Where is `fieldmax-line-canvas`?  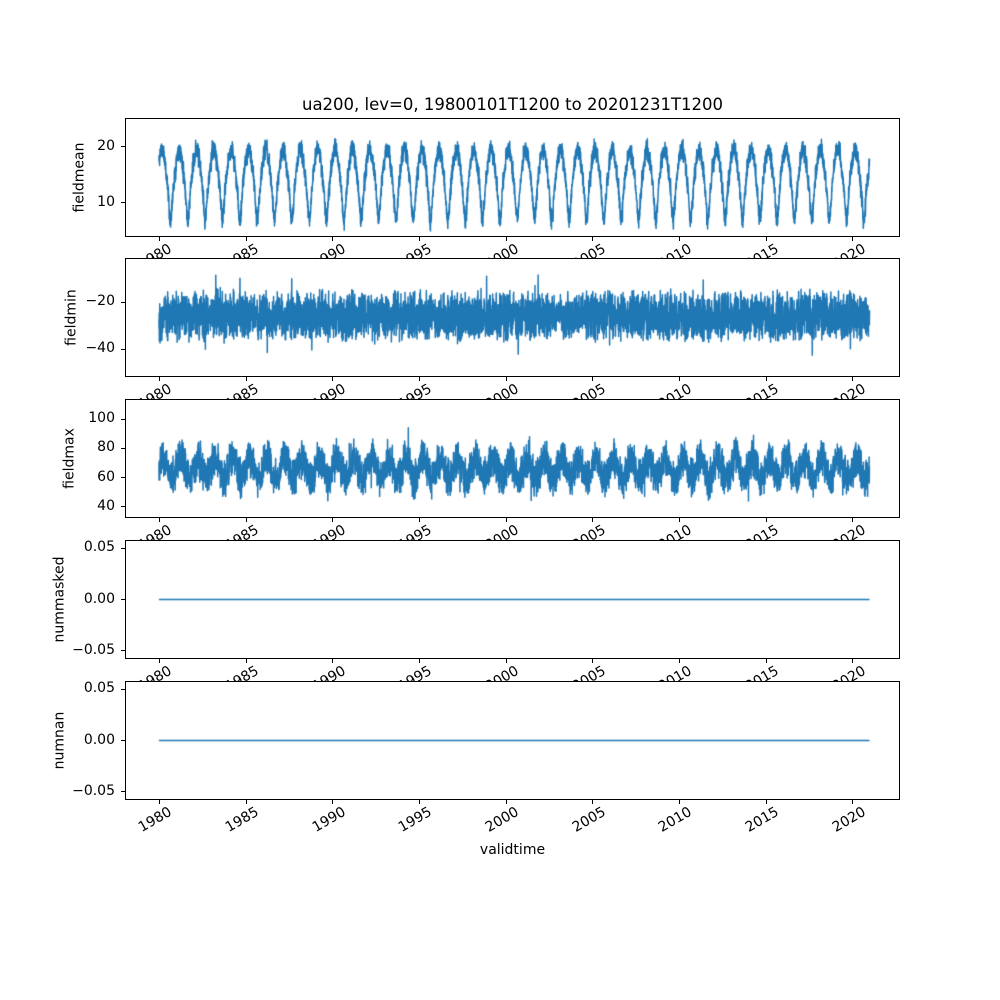
fieldmax-line-canvas is located at coordinates (512, 458).